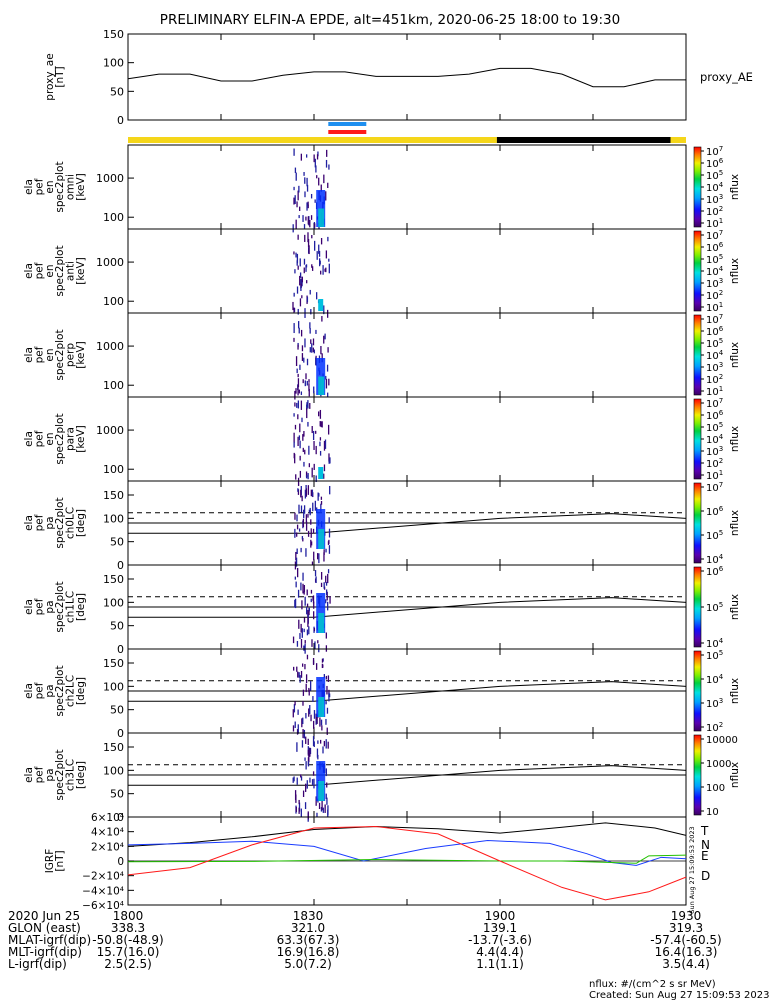 The image size is (775, 1000). What do you see at coordinates (721, 473) in the screenshot?
I see `colorbar-exponent: 1` at bounding box center [721, 473].